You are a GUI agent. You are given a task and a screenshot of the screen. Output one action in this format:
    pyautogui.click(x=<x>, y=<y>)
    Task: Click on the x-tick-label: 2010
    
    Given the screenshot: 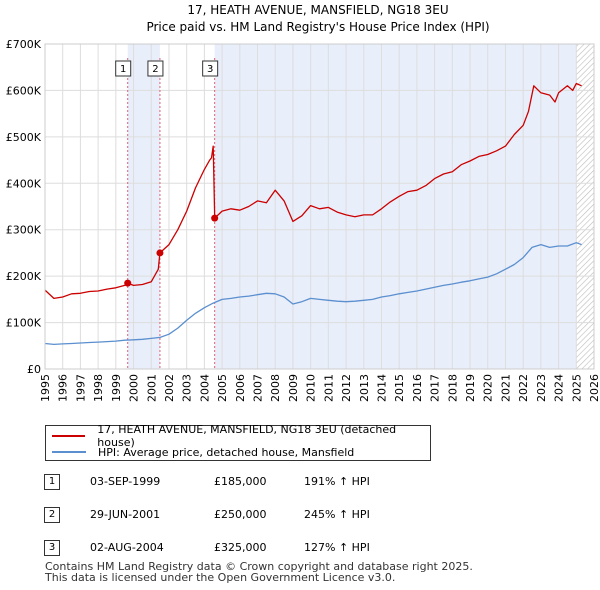 What is the action you would take?
    pyautogui.click(x=311, y=388)
    